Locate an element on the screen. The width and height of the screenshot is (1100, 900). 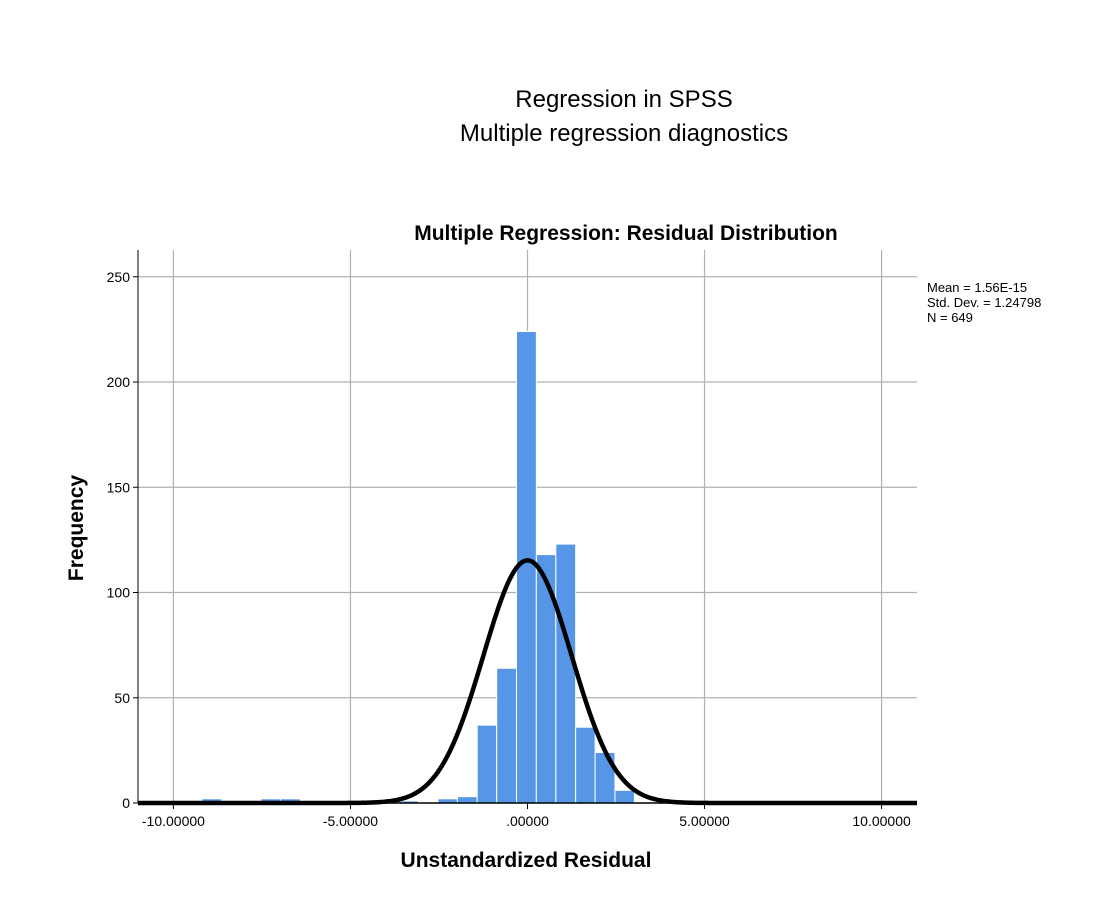
x-tick-label: -5.00000 is located at coordinates (350, 821).